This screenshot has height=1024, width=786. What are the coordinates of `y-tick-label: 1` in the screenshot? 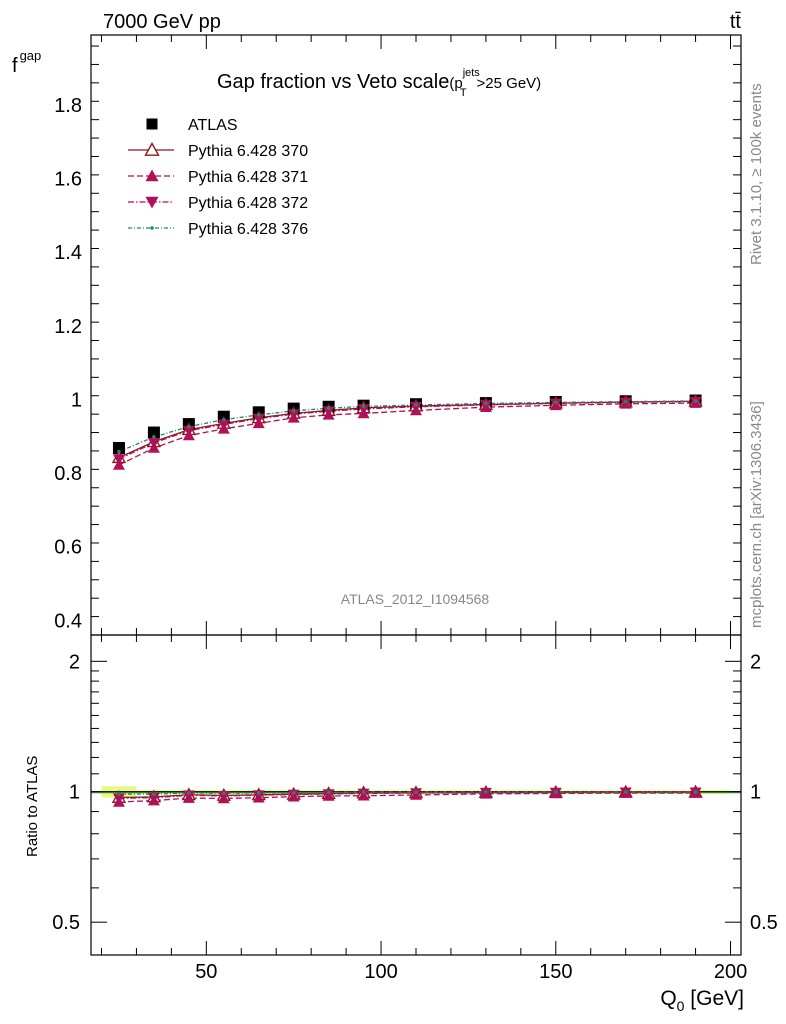 It's located at (76, 400).